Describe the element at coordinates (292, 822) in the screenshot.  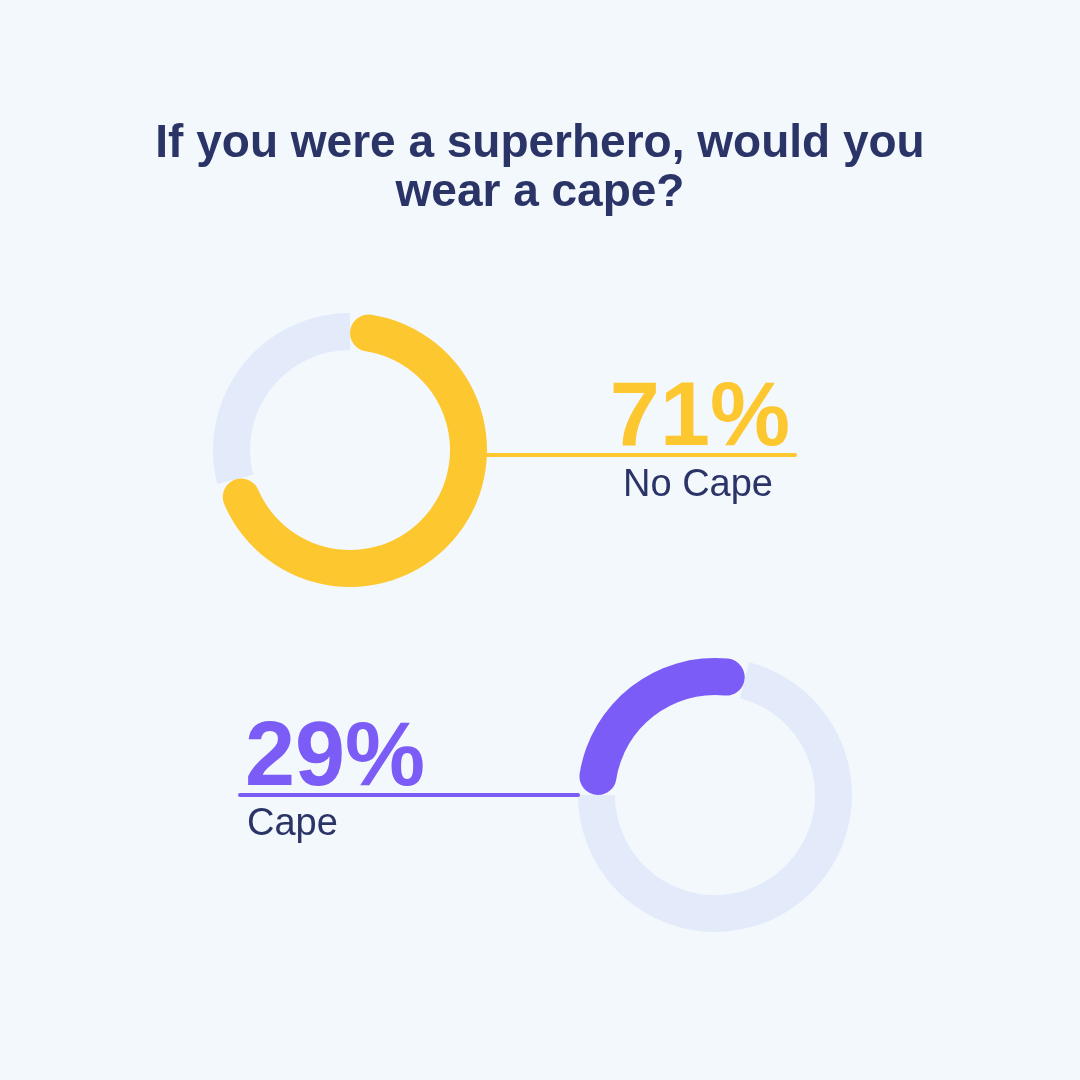
I see `slice-label: Cape` at that location.